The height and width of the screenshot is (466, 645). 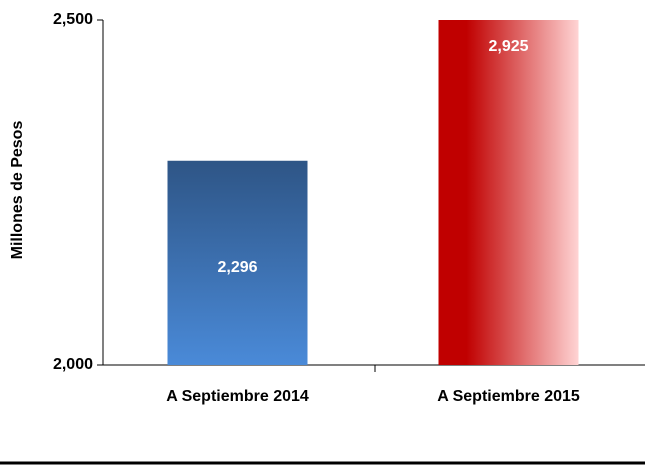 What do you see at coordinates (73, 19) in the screenshot?
I see `y-tick-label: 2,500` at bounding box center [73, 19].